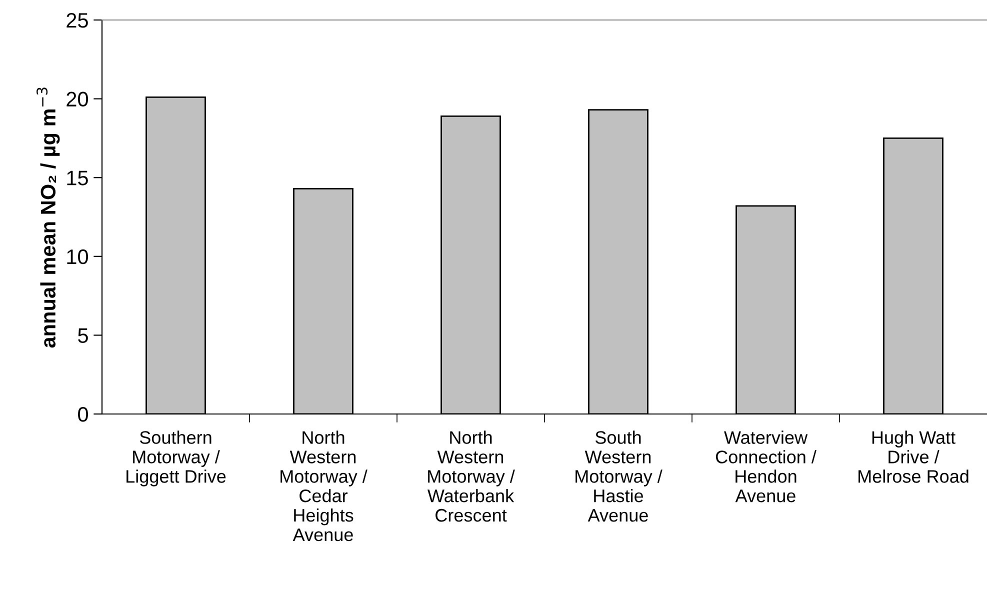 The width and height of the screenshot is (987, 590). Describe the element at coordinates (77, 99) in the screenshot. I see `y-tick-label: 20` at that location.